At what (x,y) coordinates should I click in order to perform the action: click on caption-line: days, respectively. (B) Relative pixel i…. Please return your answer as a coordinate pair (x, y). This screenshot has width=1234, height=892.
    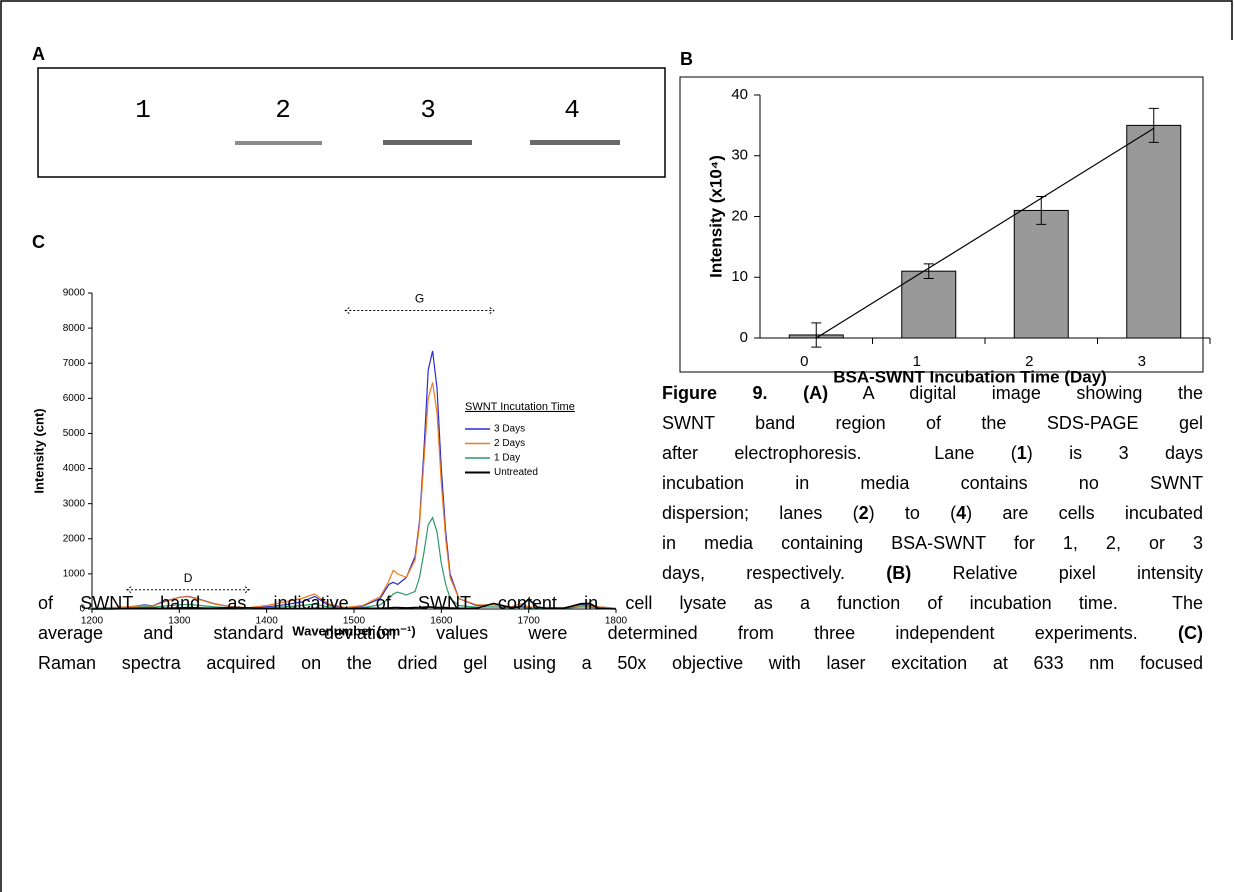
    Looking at the image, I should click on (932, 573).